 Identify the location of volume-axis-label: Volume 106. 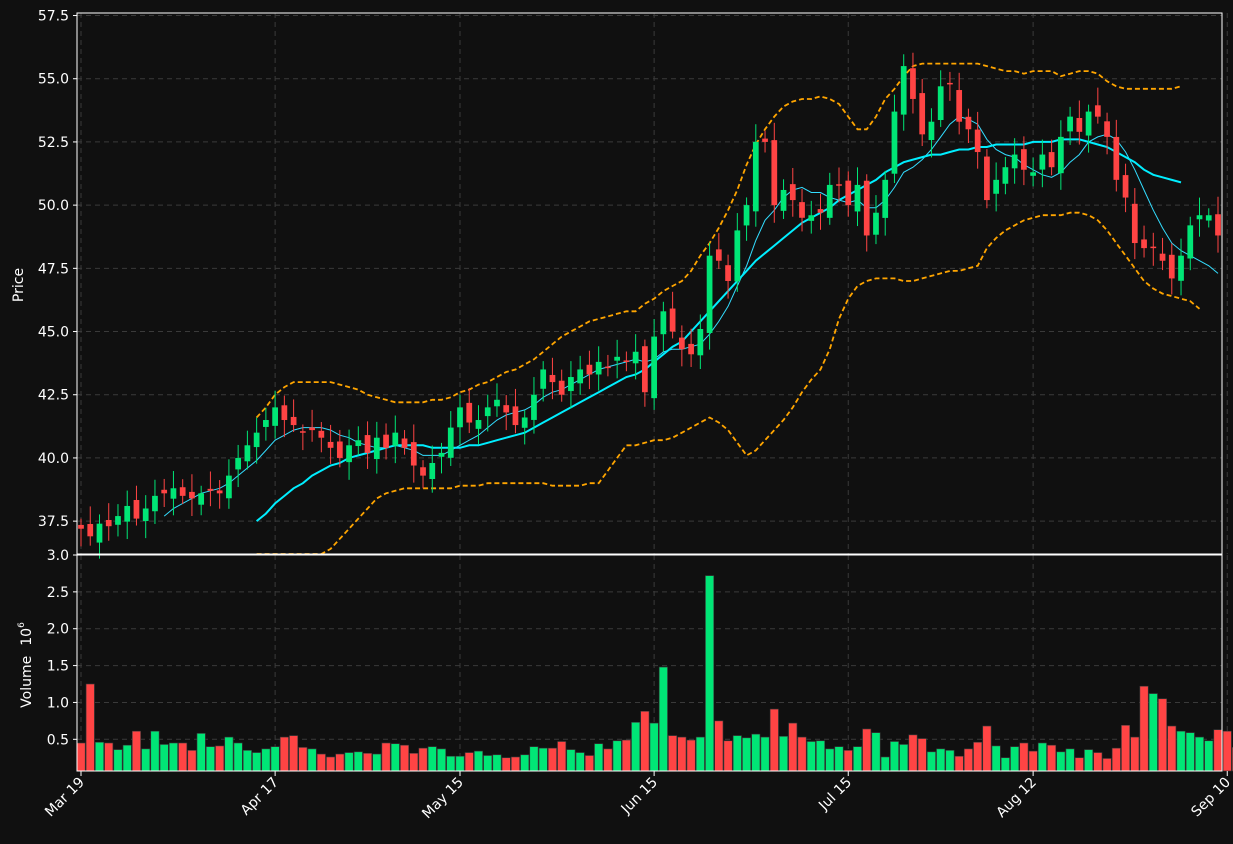
(26, 665).